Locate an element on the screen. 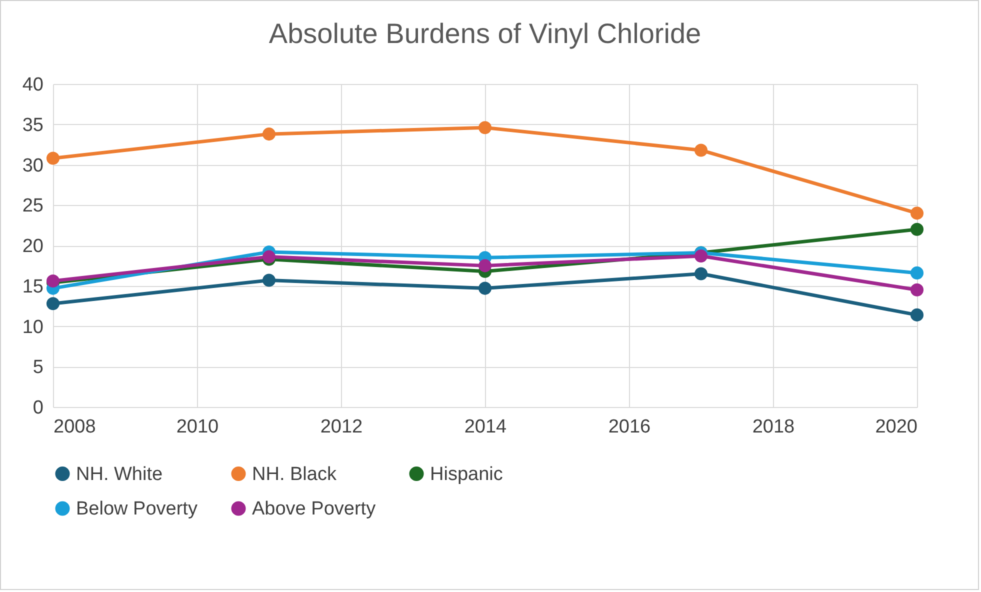  legend-label: Above Poverty is located at coordinates (314, 509).